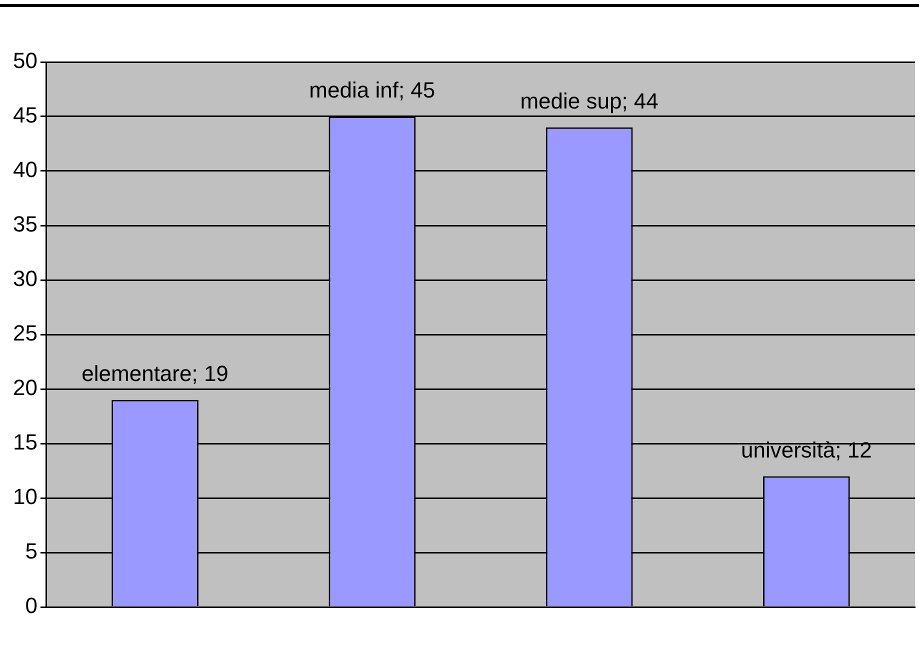 This screenshot has width=919, height=655. Describe the element at coordinates (25, 61) in the screenshot. I see `y-tick-label: 50` at that location.